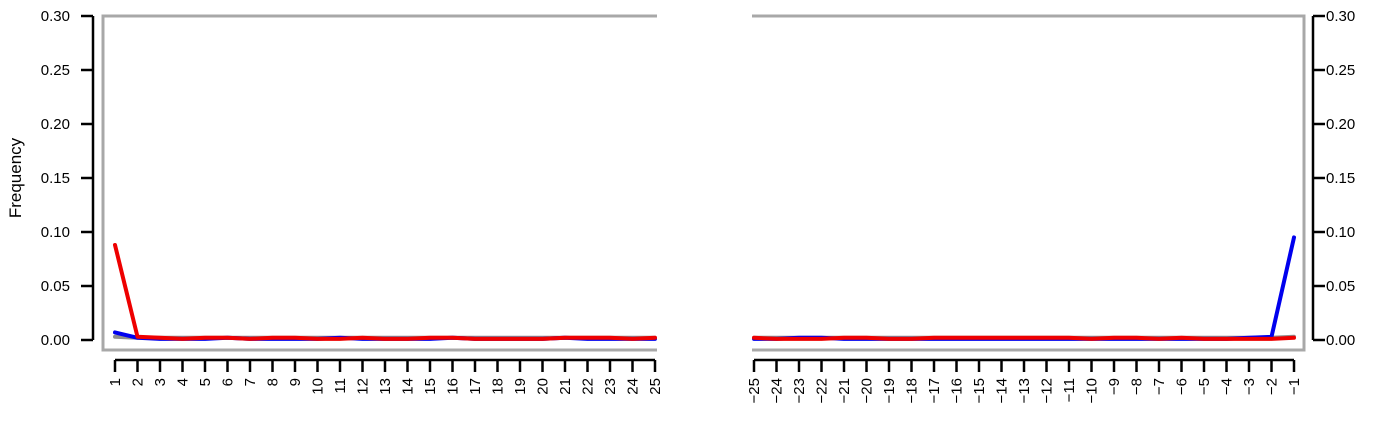  Describe the element at coordinates (273, 382) in the screenshot. I see `x-tick-label: 8` at that location.